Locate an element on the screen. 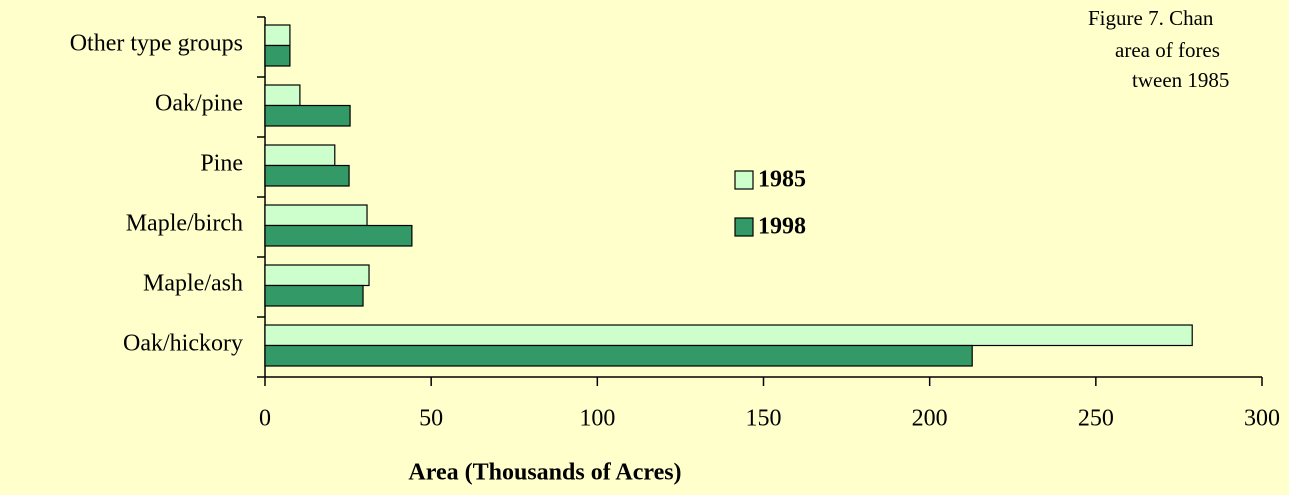  legend-label: 1998 is located at coordinates (782, 227).